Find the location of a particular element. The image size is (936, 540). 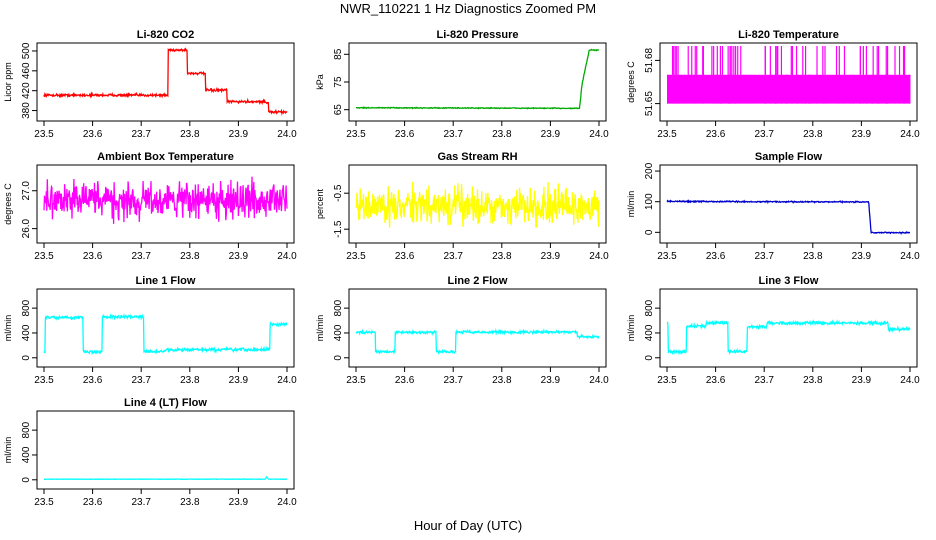

panel-title: Li-820 Pressure is located at coordinates (478, 35).